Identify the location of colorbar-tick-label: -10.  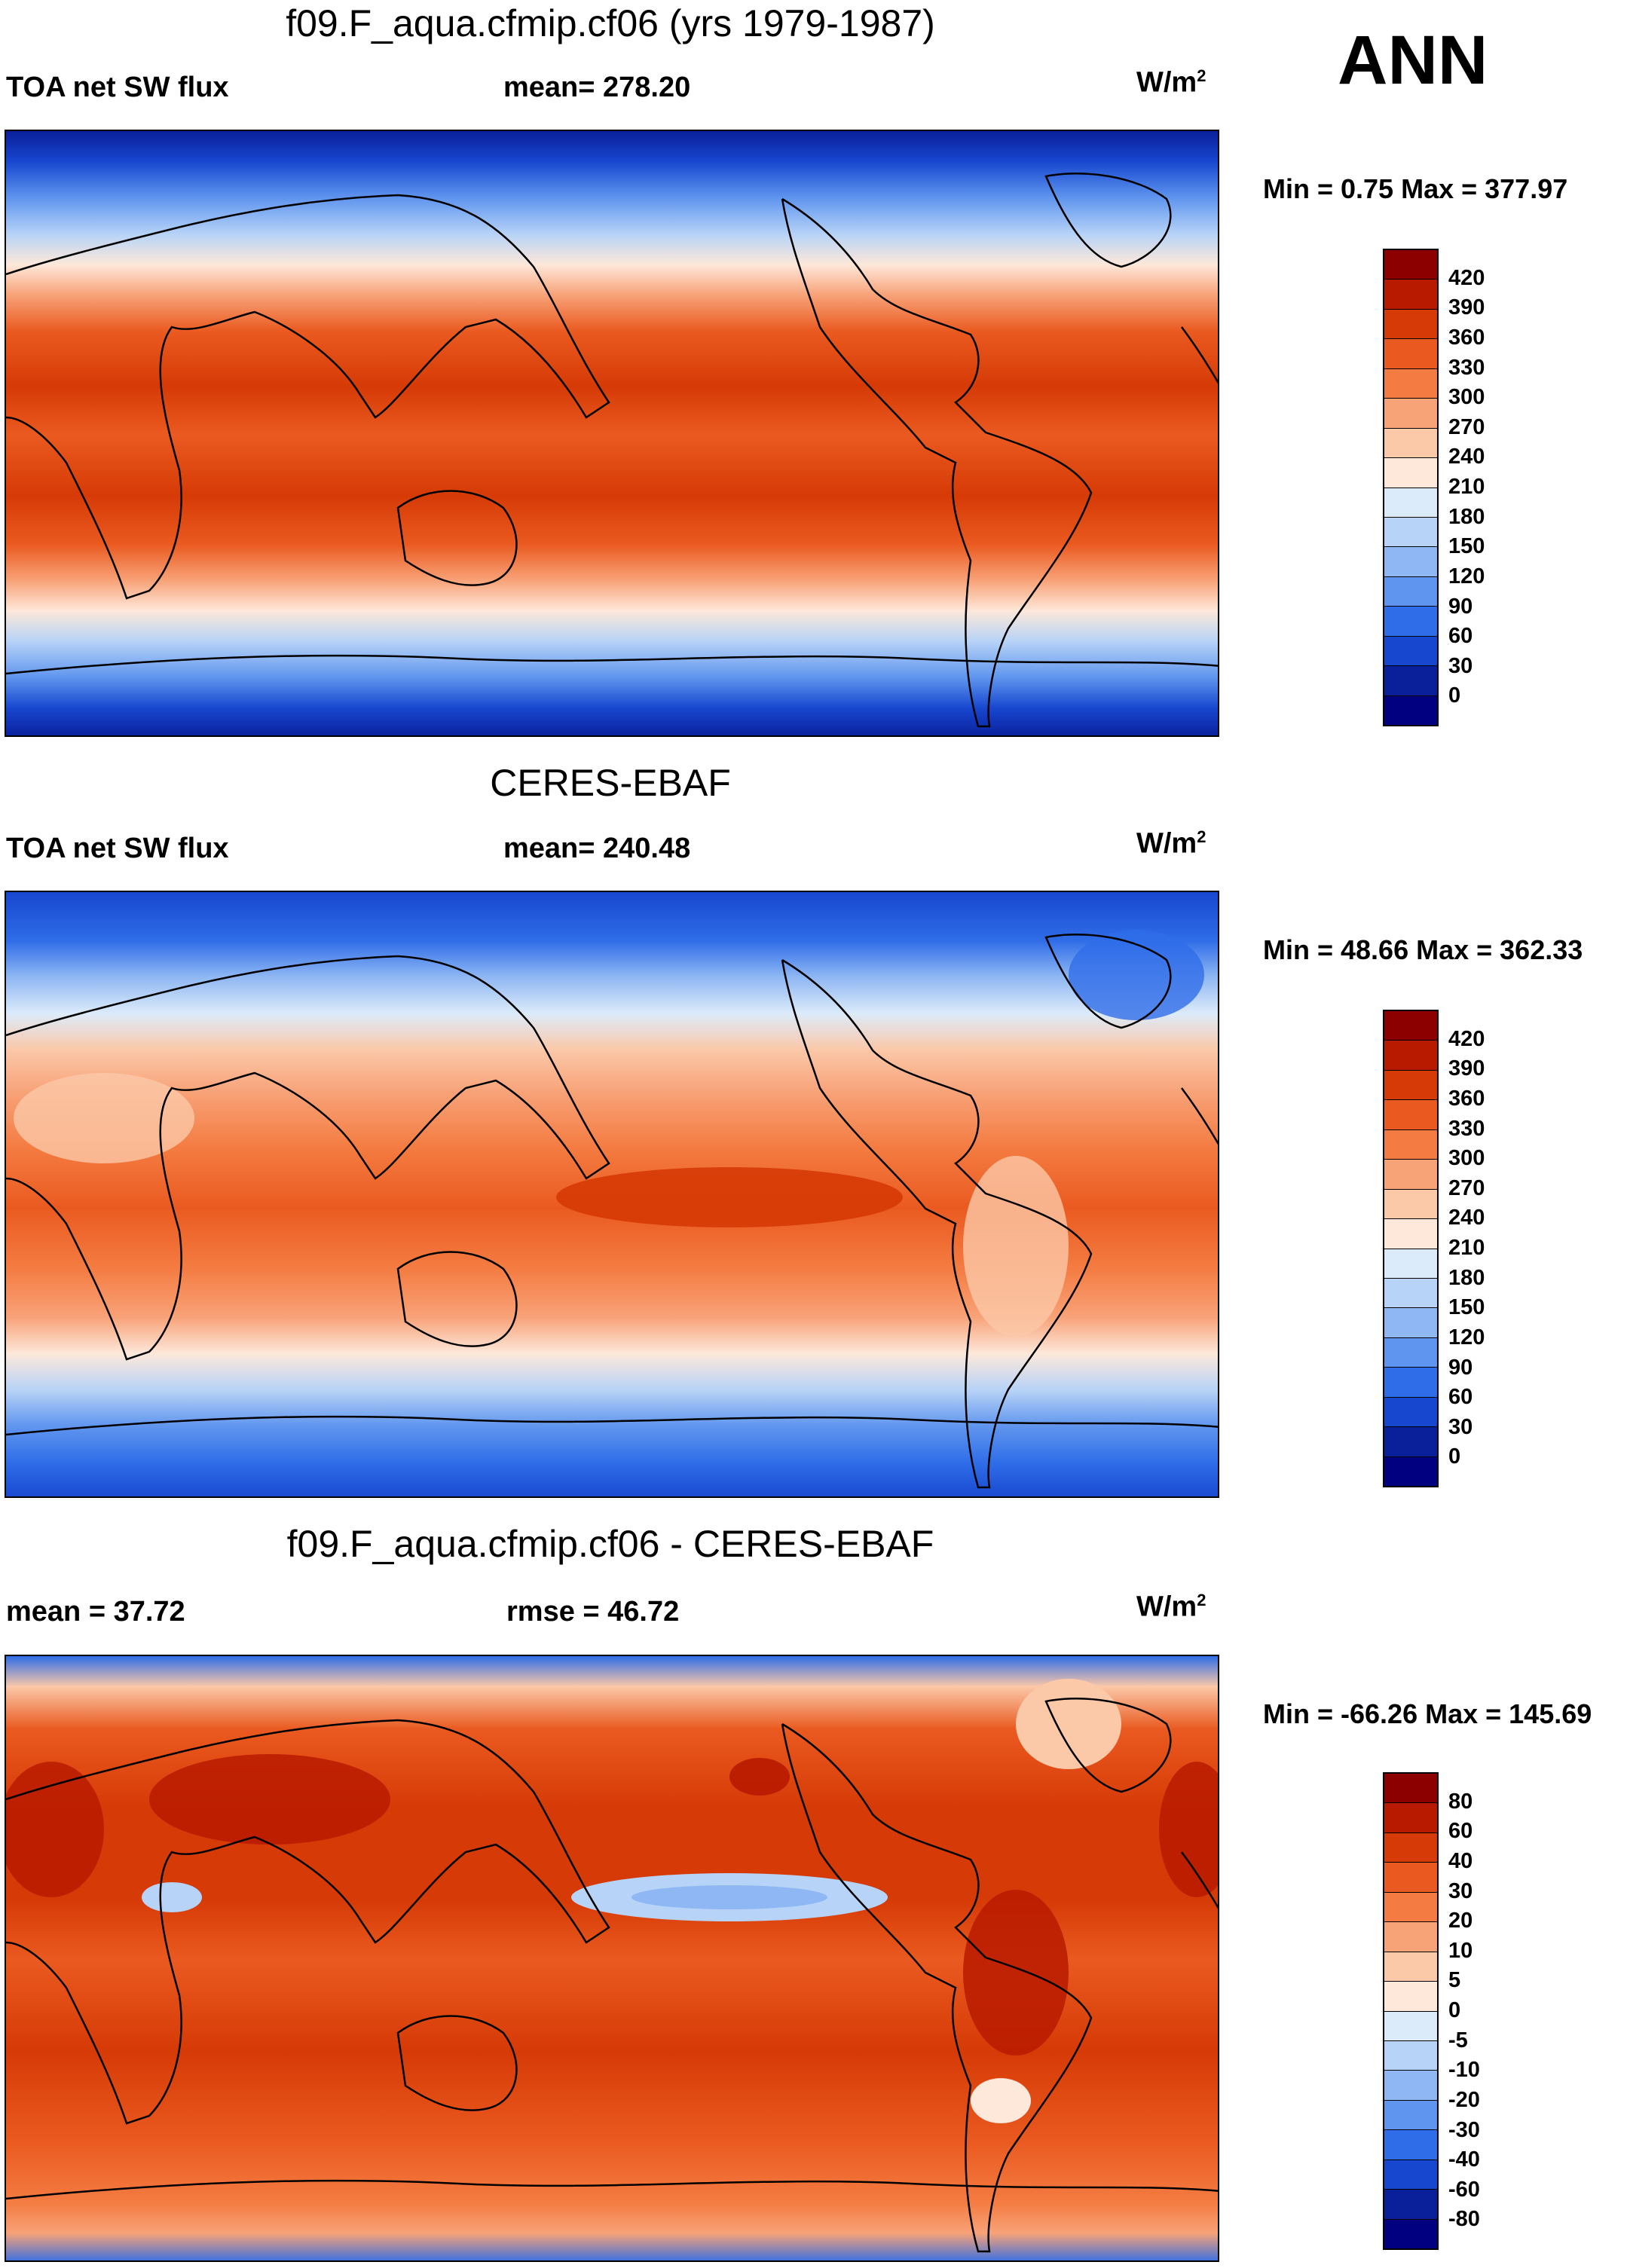
(1464, 2070).